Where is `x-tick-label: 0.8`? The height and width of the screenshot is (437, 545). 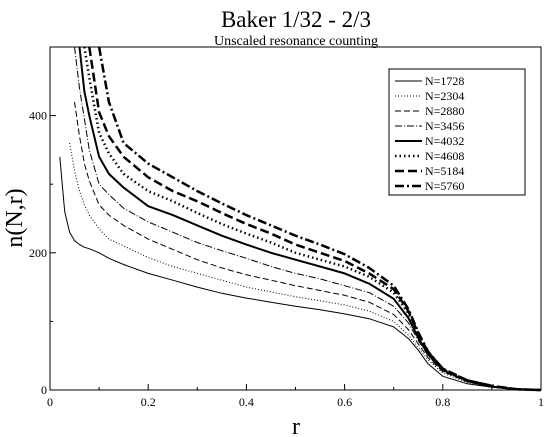 x-tick-label: 0.8 is located at coordinates (442, 402).